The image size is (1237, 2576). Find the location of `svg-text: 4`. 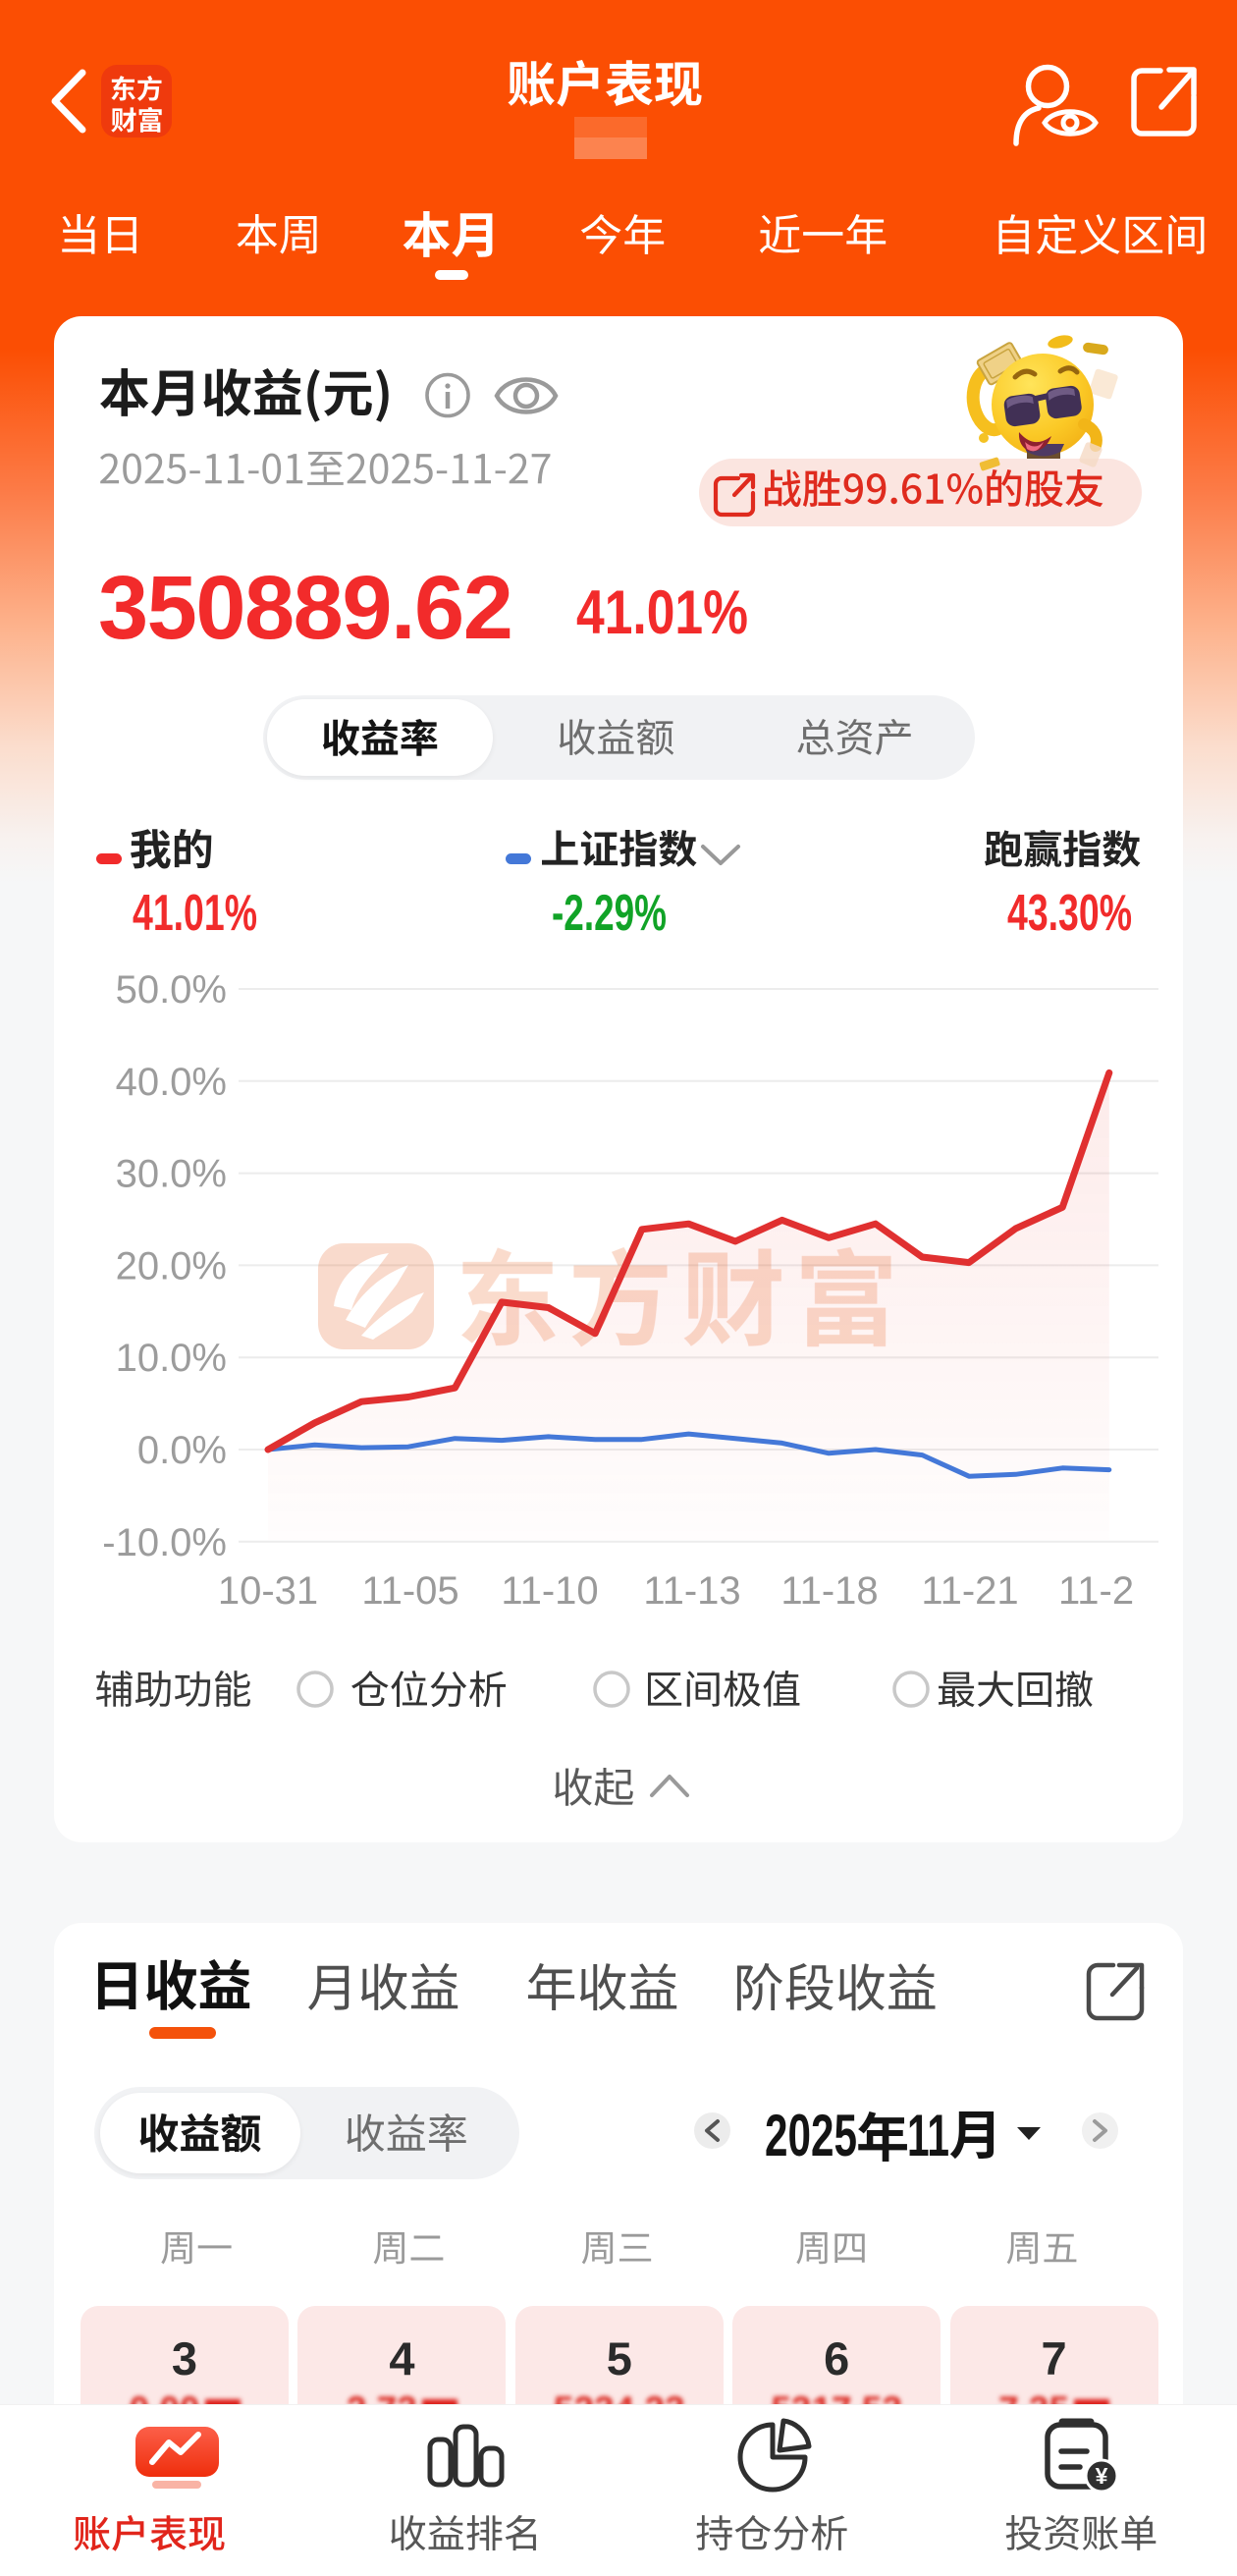

svg-text: 4 is located at coordinates (401, 2358).